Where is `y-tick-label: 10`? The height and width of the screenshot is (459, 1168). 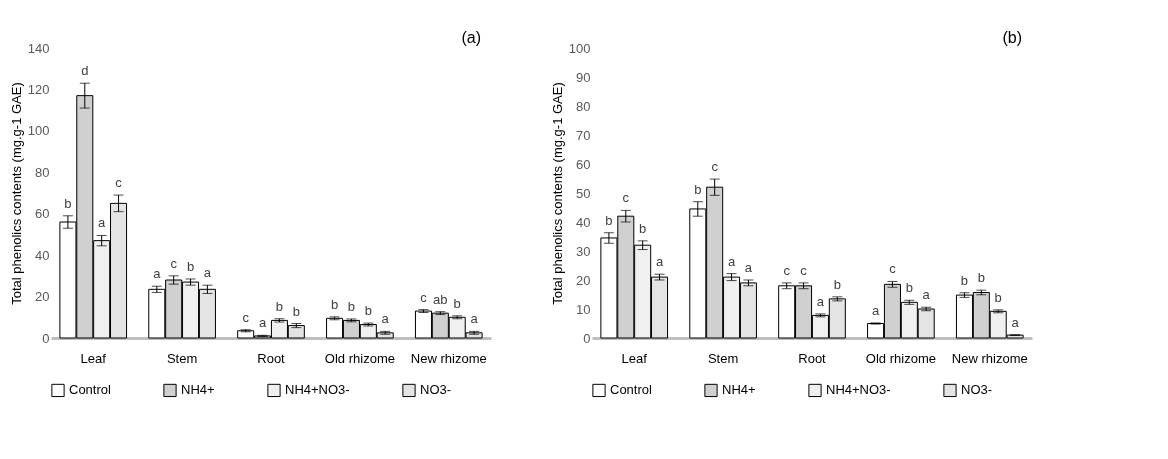
y-tick-label: 10 is located at coordinates (583, 309).